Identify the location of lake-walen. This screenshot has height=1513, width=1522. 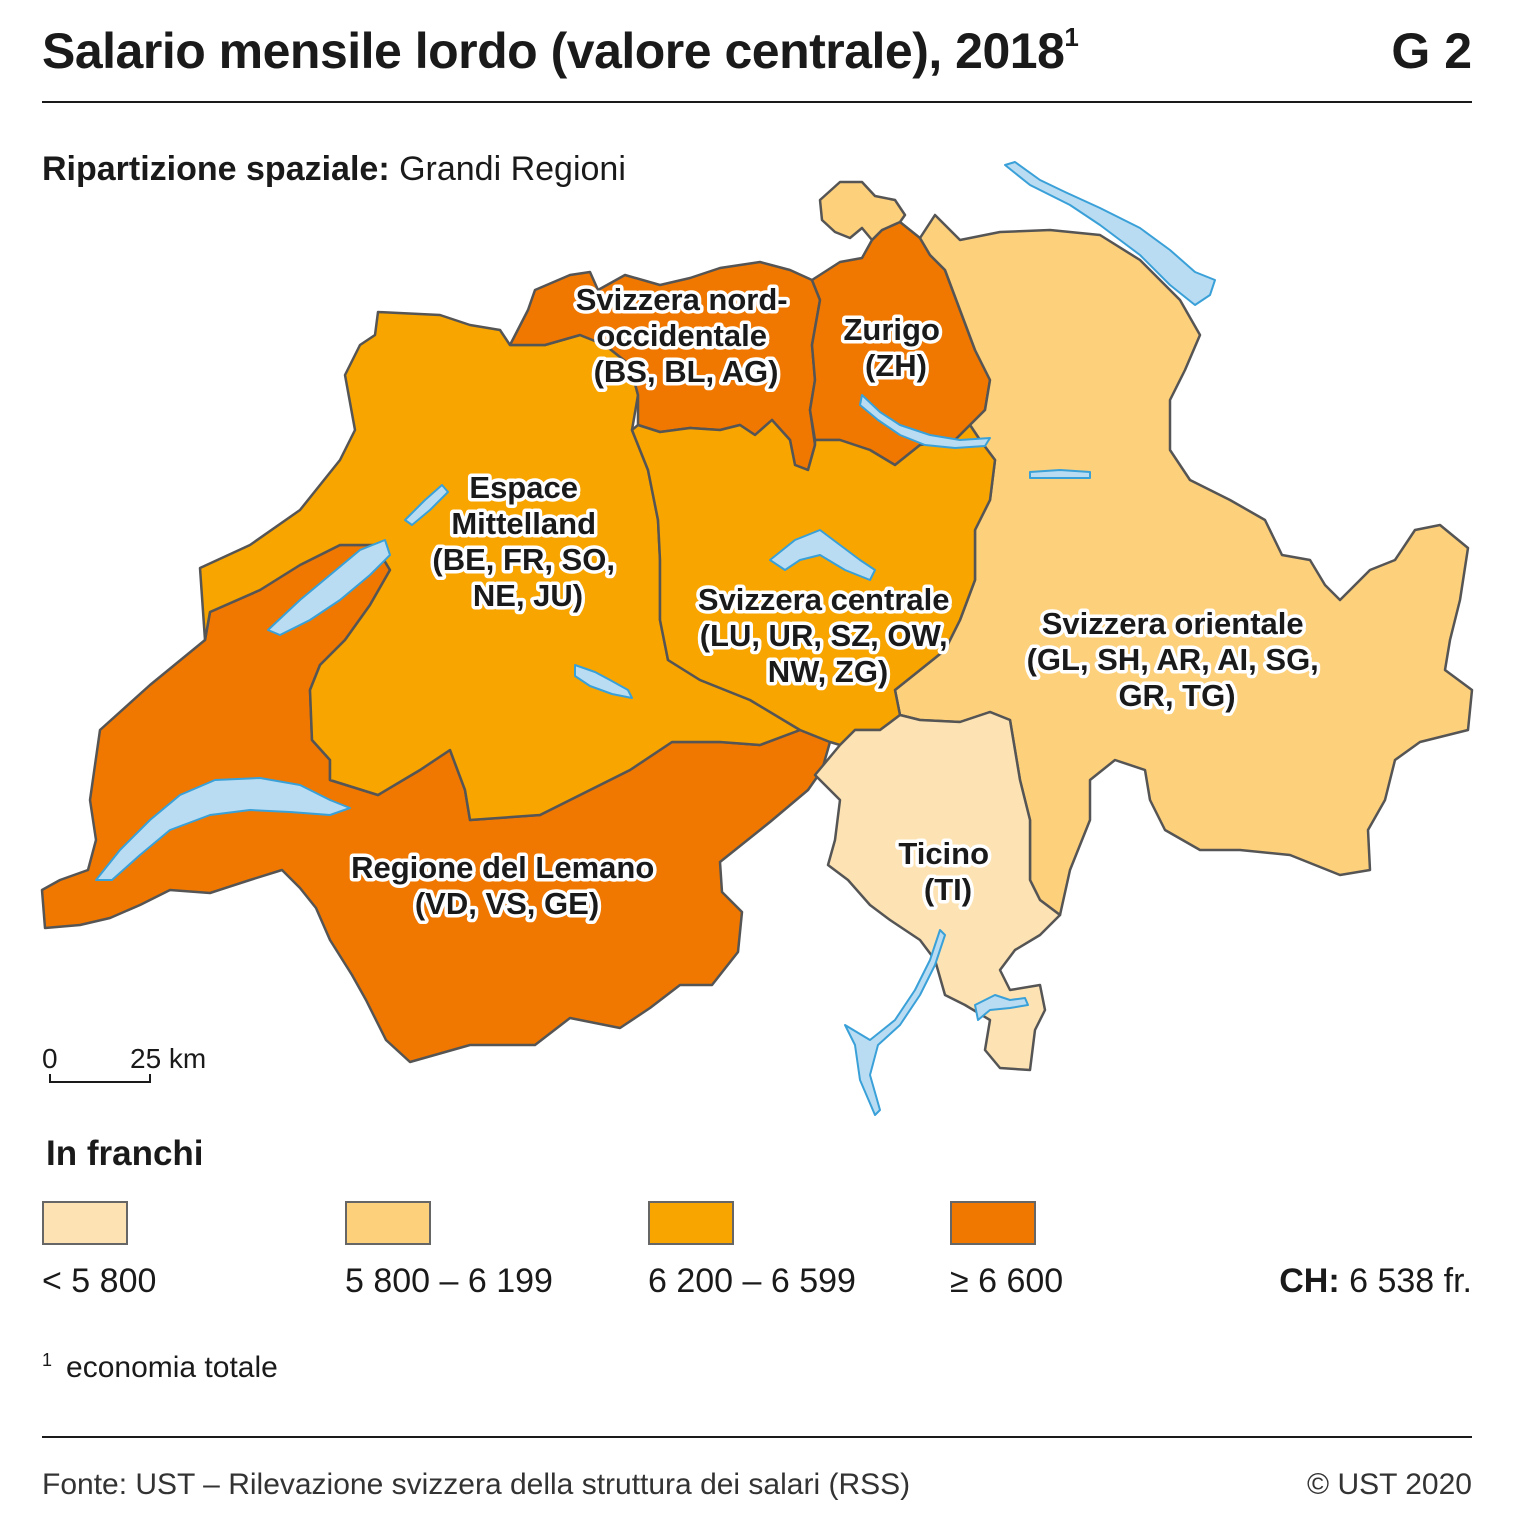
(1060, 474).